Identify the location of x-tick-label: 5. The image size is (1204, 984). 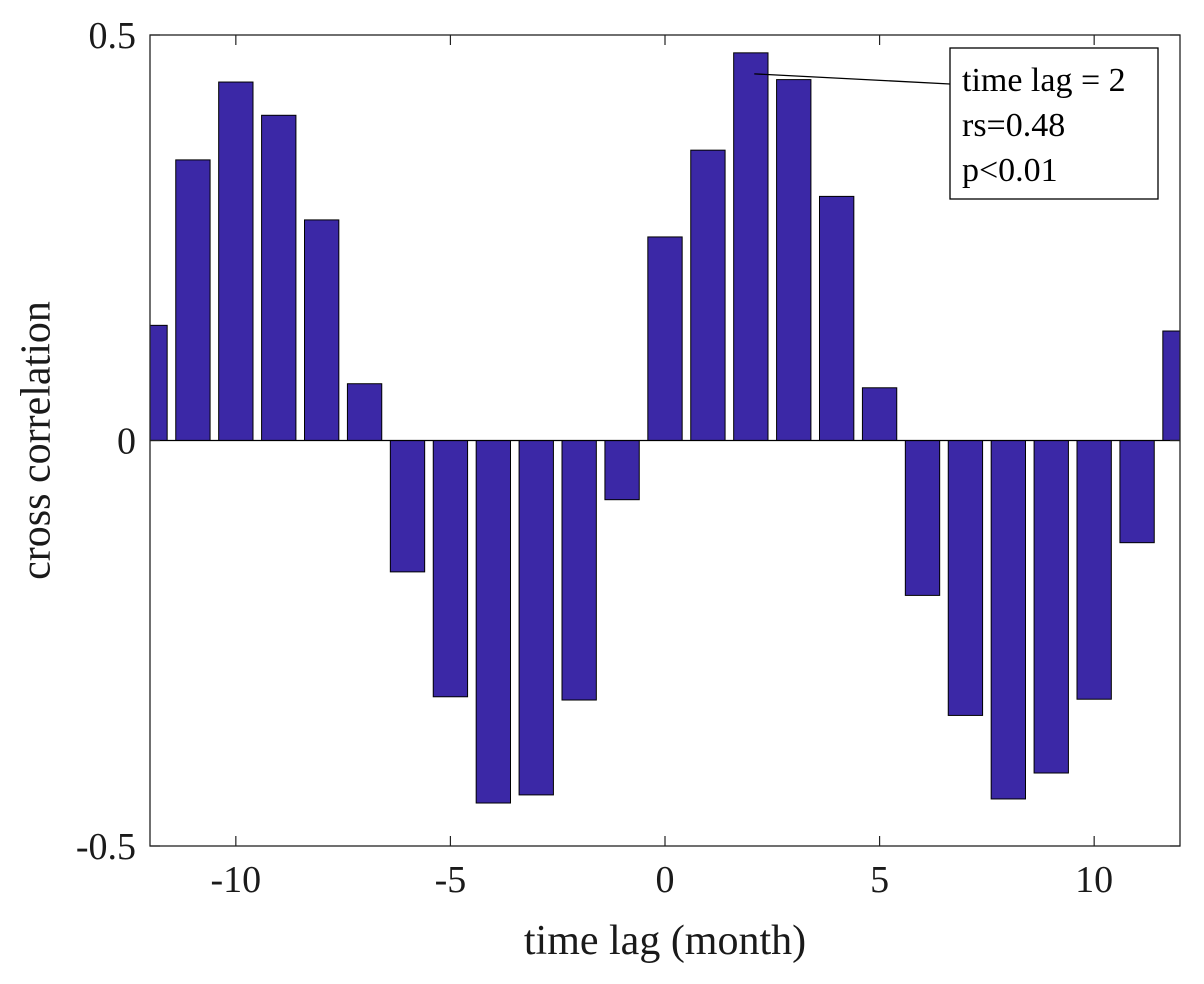
(879, 880).